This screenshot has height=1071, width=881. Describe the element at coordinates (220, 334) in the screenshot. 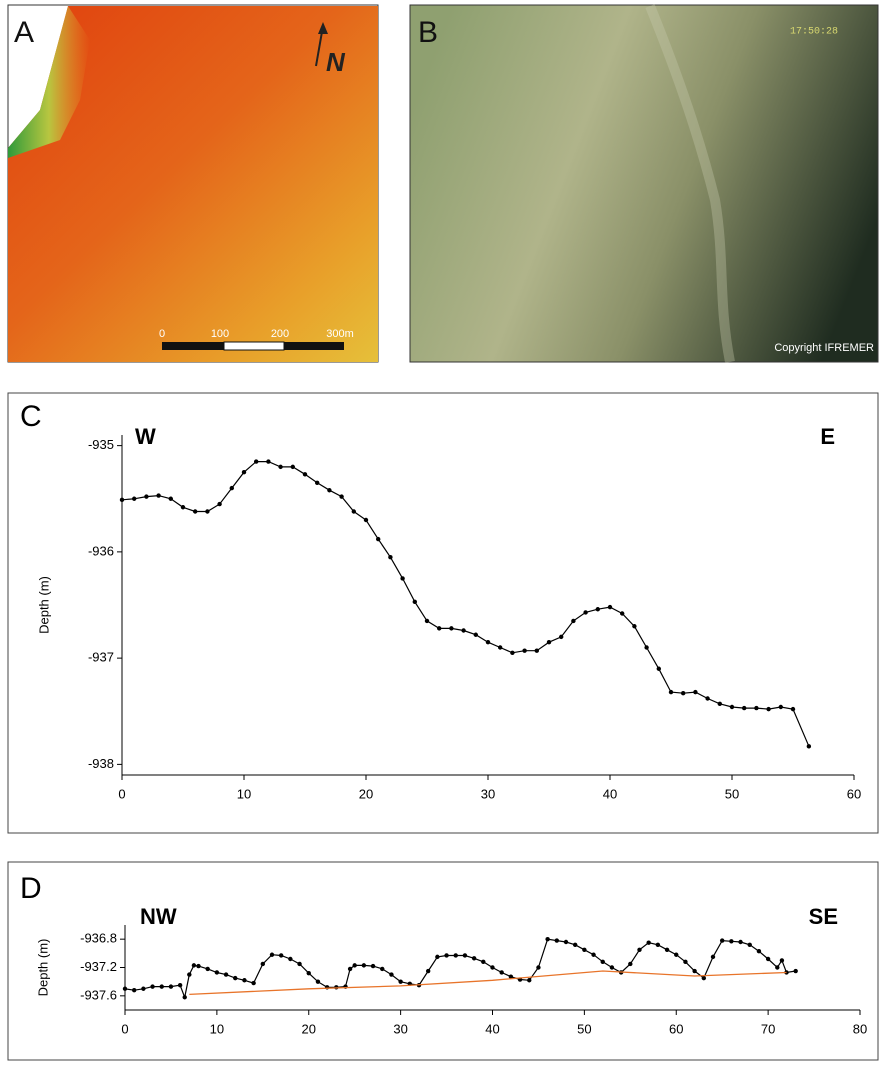

I see `scale-label: 100` at that location.